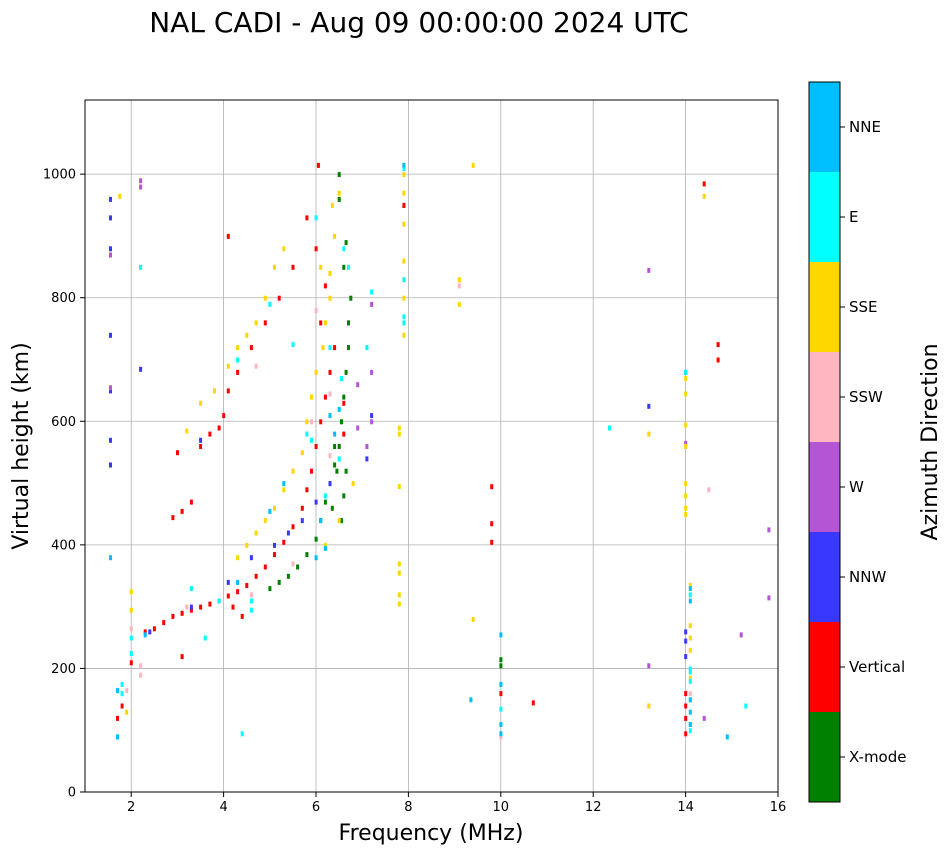 This screenshot has height=856, width=951. I want to click on y-tick-label: 400, so click(63, 545).